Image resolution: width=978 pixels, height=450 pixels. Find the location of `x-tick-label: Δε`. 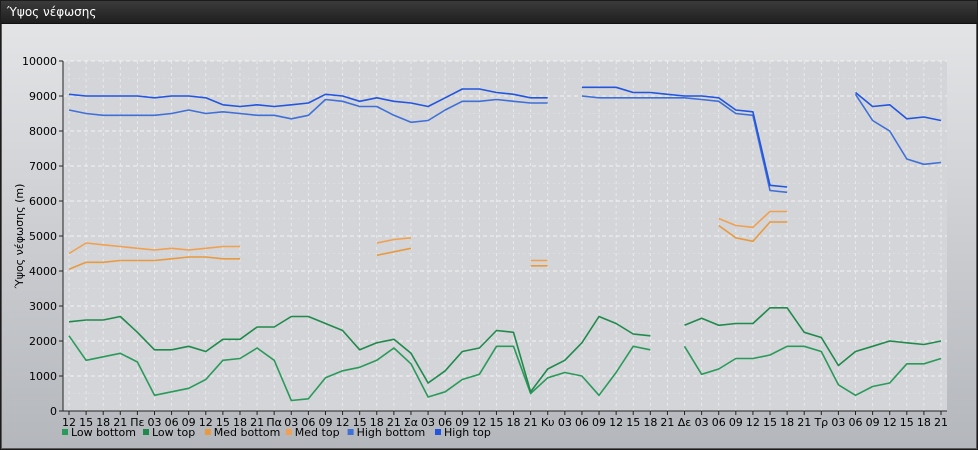

x-tick-label: Δε is located at coordinates (685, 422).